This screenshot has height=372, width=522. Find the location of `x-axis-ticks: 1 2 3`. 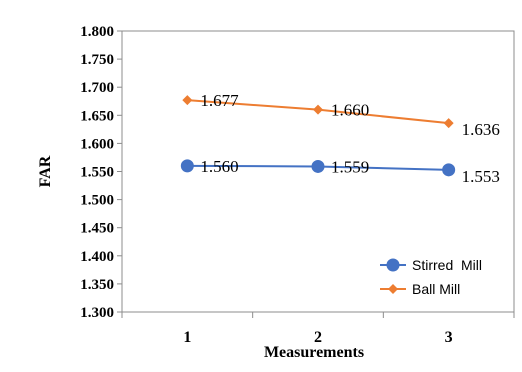

x-axis-ticks: 1 2 3 is located at coordinates (318, 329).